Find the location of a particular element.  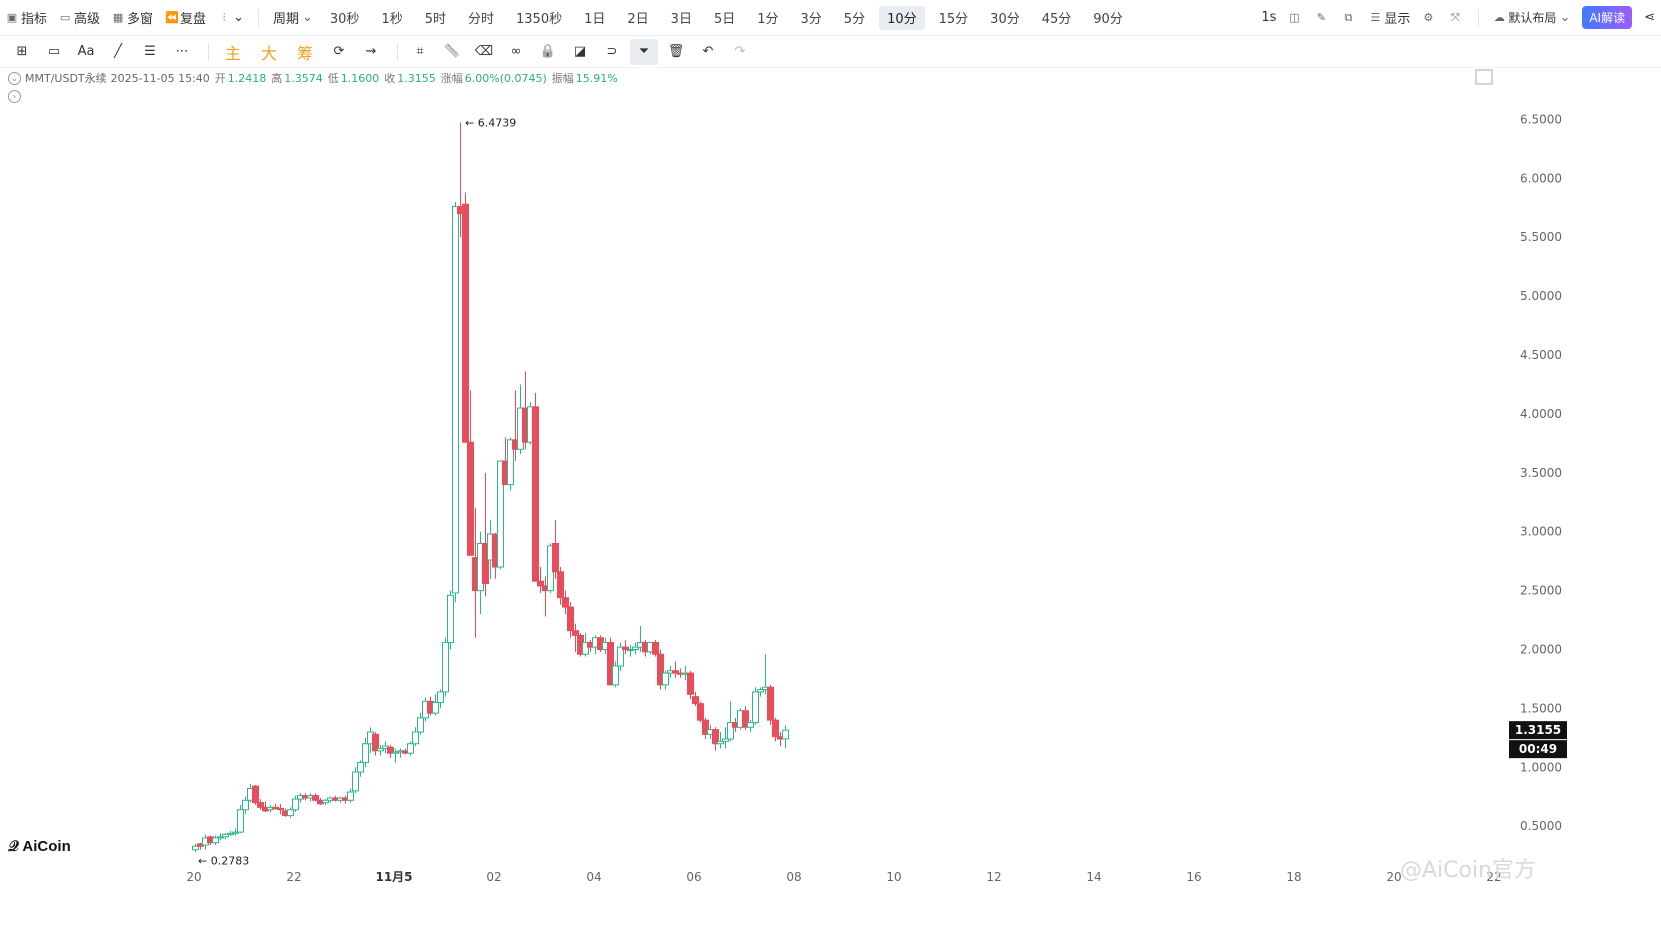

trash-tool: 🗑 is located at coordinates (676, 52).